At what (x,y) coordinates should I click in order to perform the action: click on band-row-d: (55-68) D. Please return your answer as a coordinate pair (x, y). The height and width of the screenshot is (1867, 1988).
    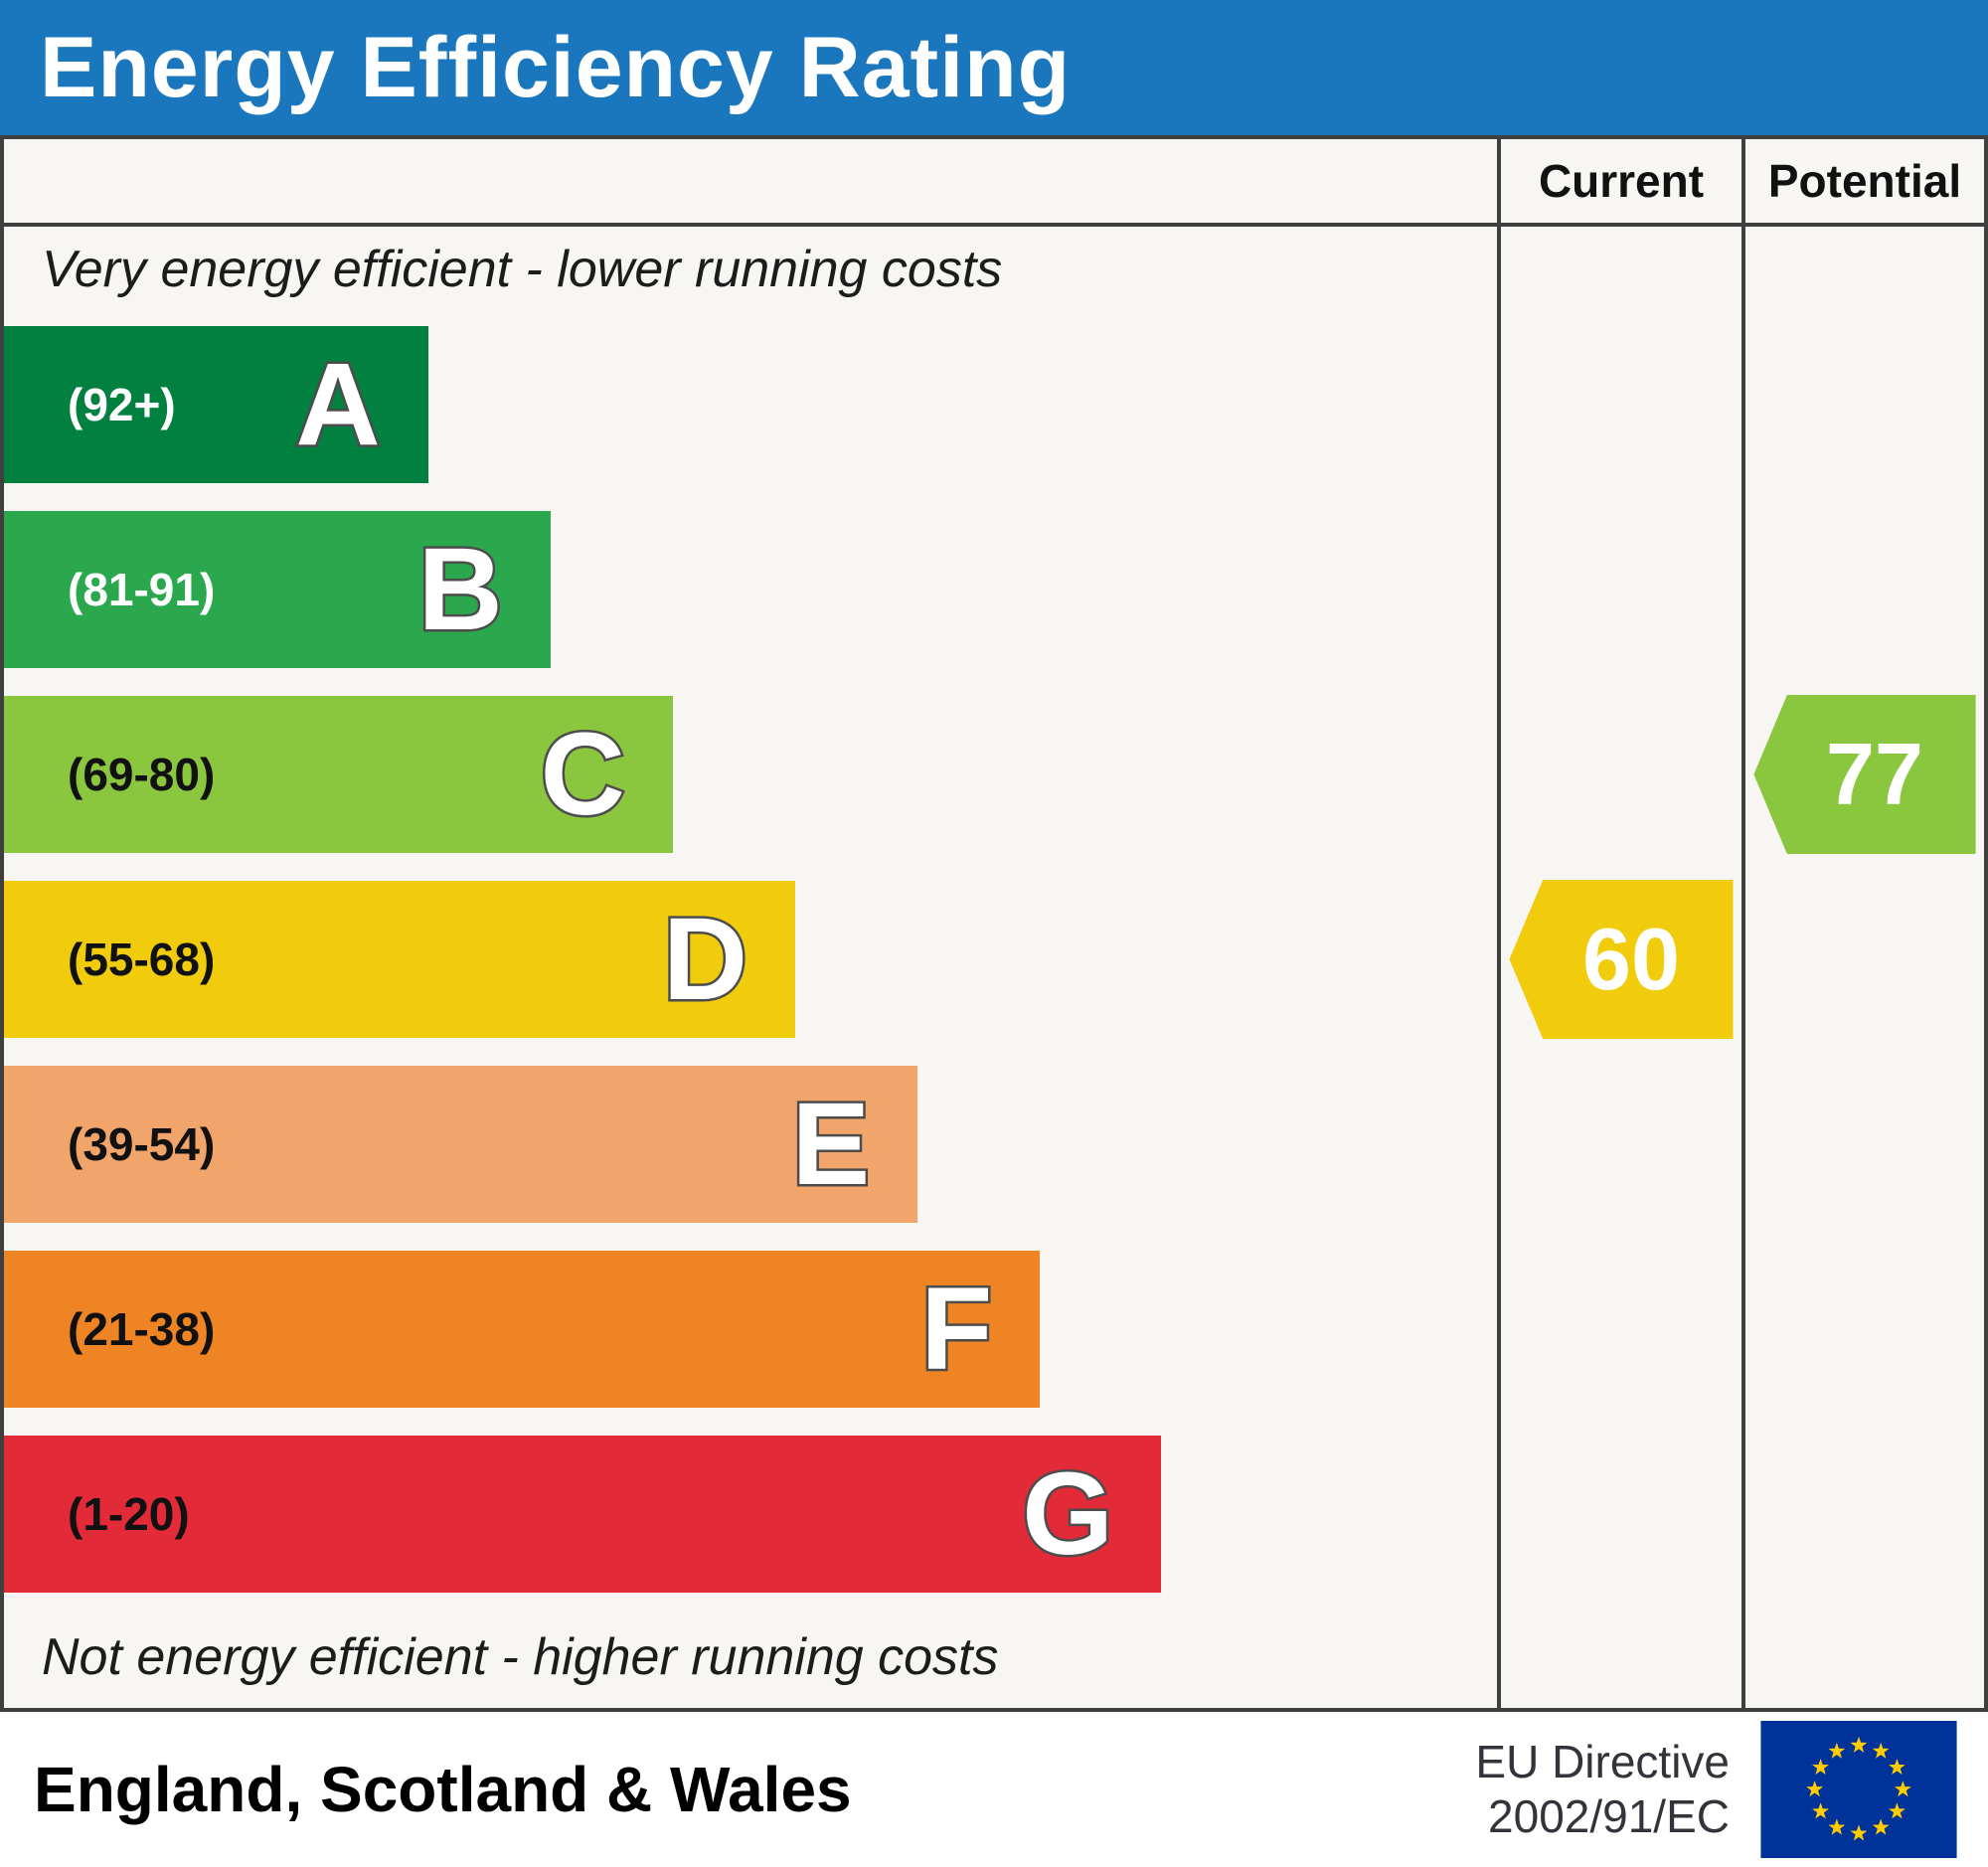
    Looking at the image, I should click on (750, 959).